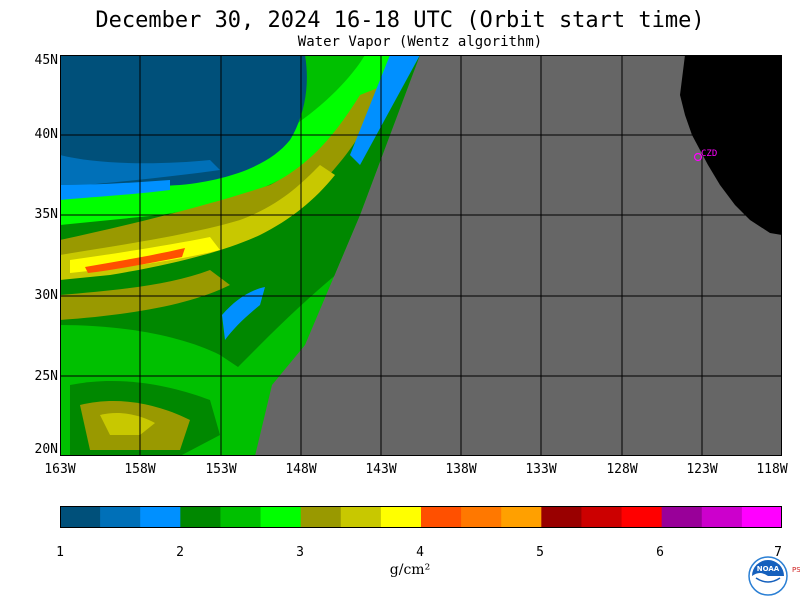 This screenshot has width=800, height=600. I want to click on colorbar, so click(421, 517).